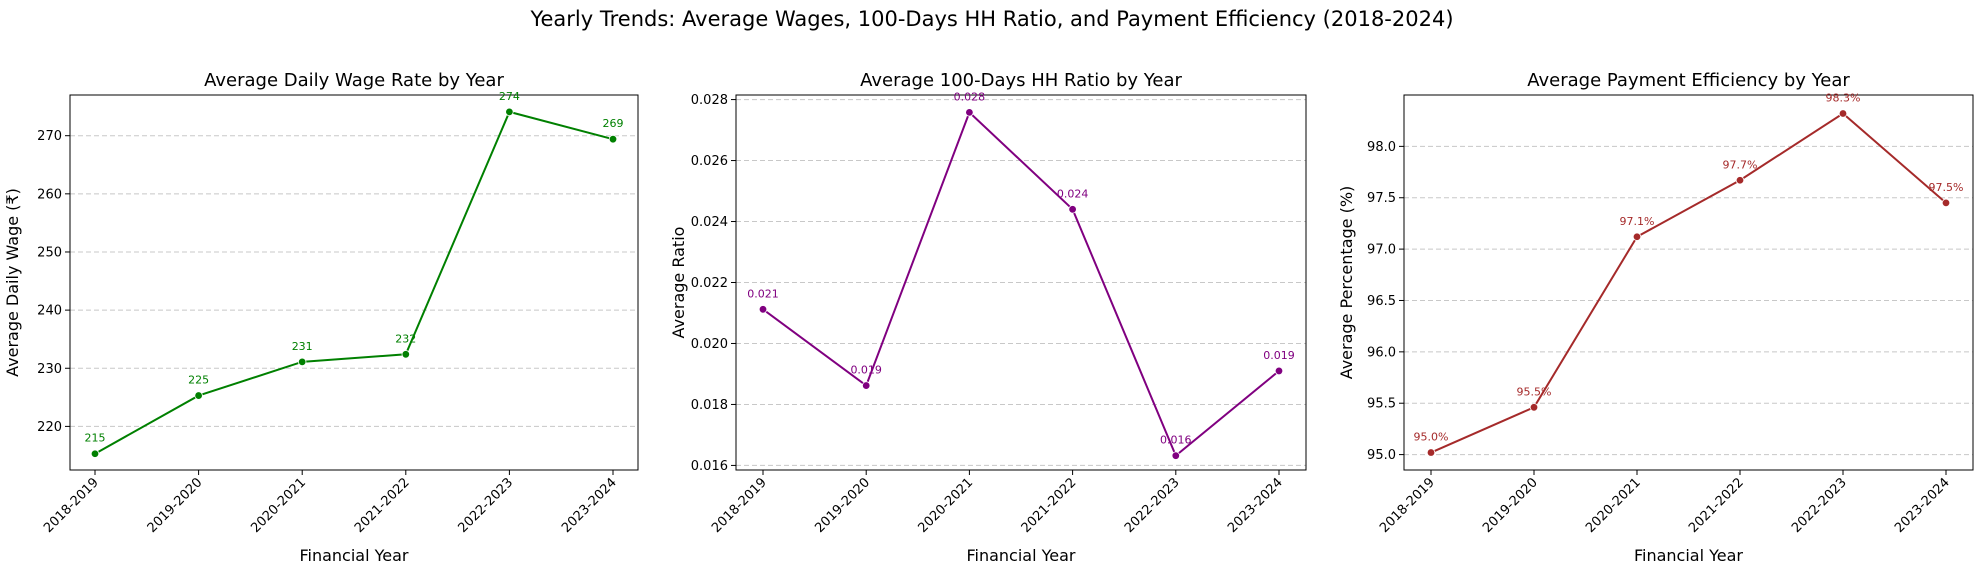 Image resolution: width=1984 pixels, height=575 pixels. What do you see at coordinates (709, 100) in the screenshot?
I see `y-tick-label: 0.028` at bounding box center [709, 100].